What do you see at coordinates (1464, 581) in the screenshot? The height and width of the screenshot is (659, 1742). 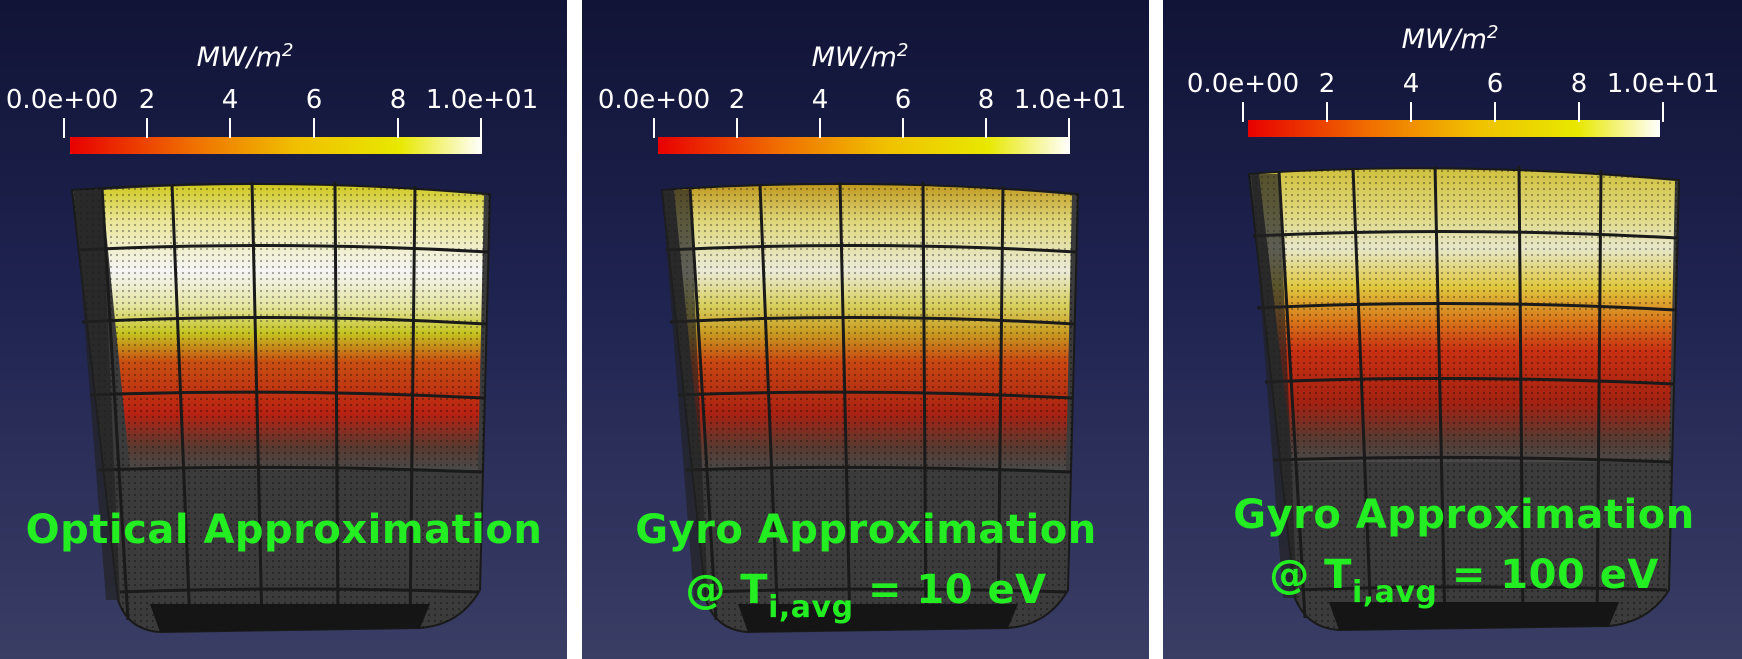 I see `caption-line2: @ Ti,avg = 100 eV` at bounding box center [1464, 581].